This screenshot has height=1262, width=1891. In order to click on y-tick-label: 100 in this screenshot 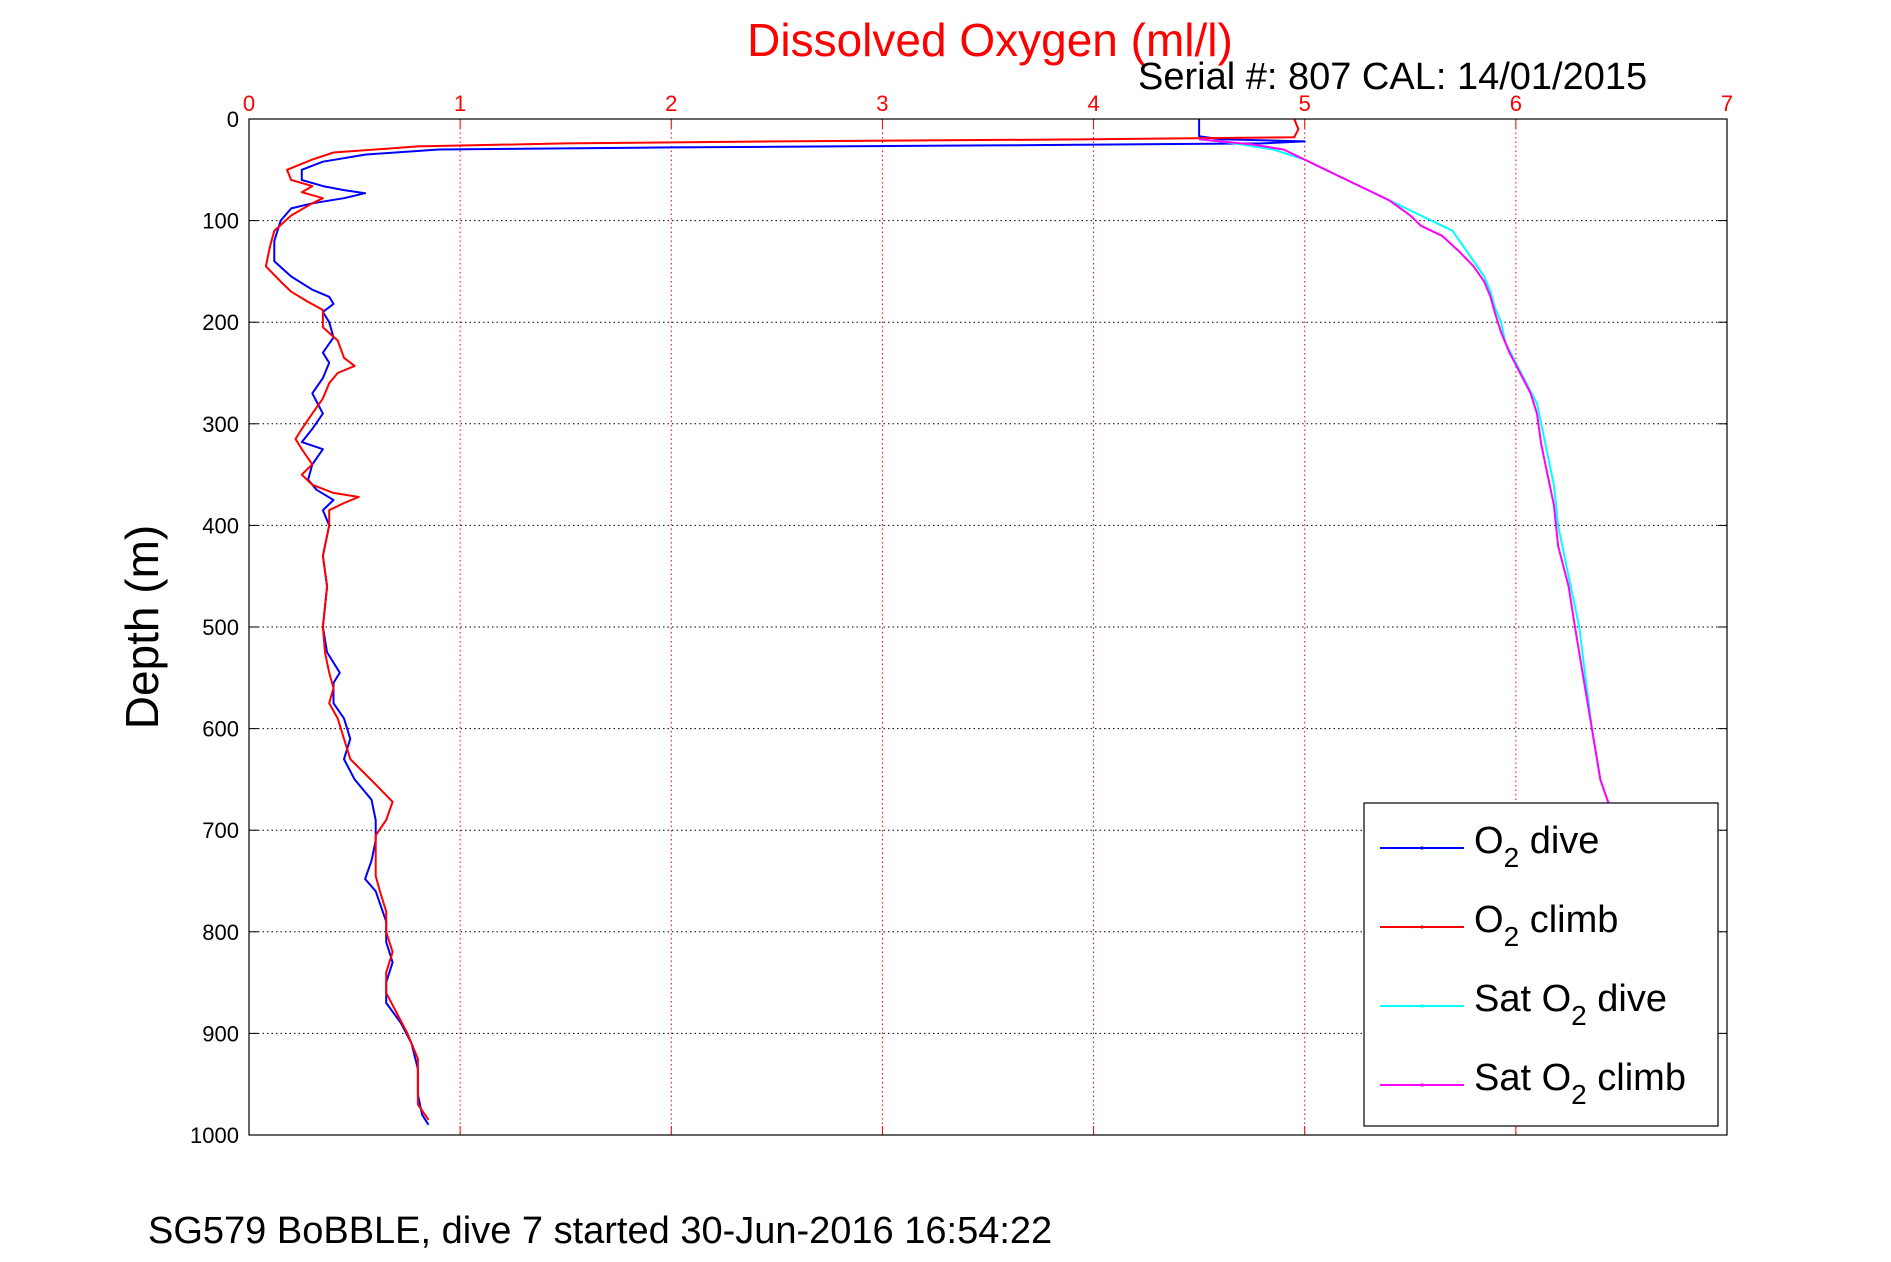, I will do `click(220, 221)`.